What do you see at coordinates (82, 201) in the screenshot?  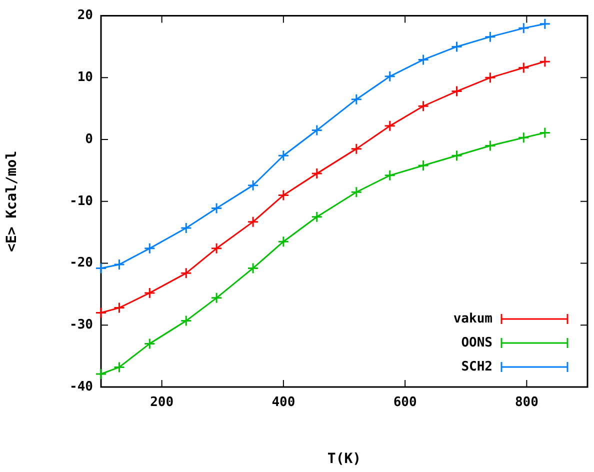 I see `y-tick-label: -10` at bounding box center [82, 201].